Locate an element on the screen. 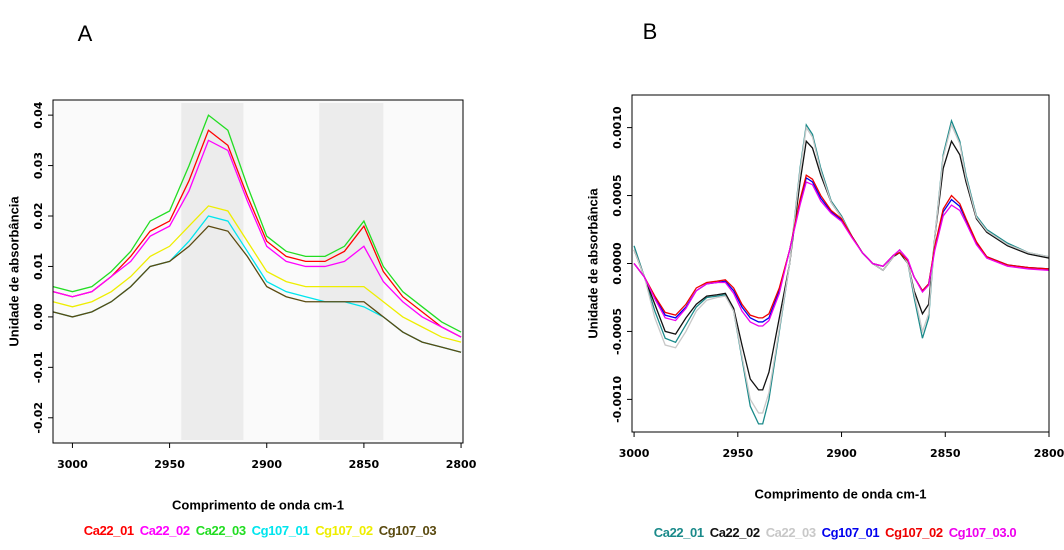 This screenshot has height=550, width=1064. y-tick-label: 0.03 is located at coordinates (38, 165).